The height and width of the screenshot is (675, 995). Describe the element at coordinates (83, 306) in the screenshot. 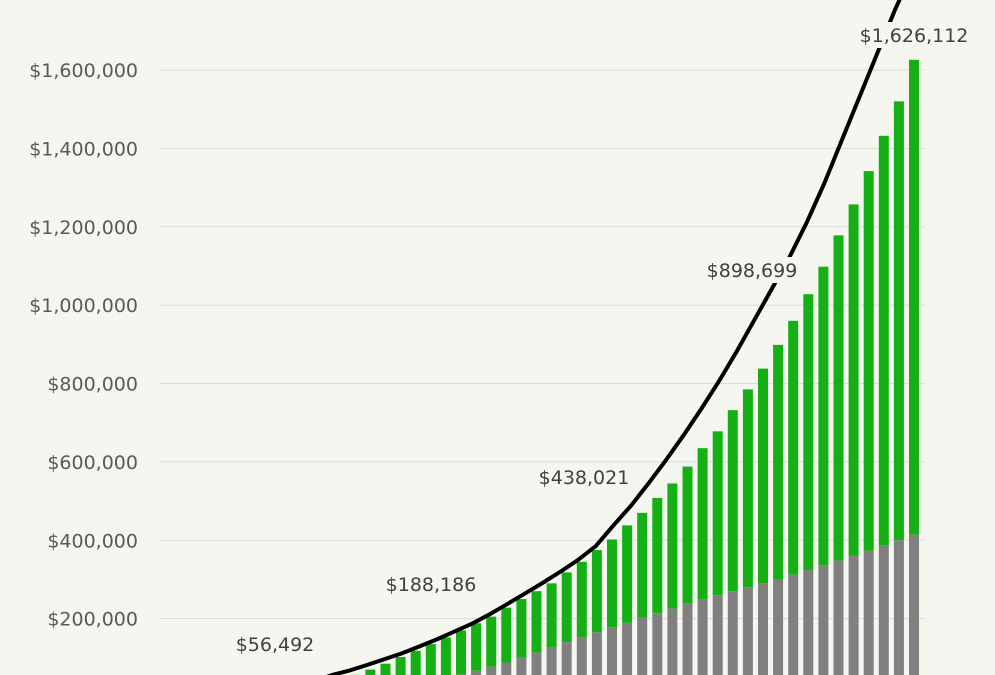

I see `y-tick-label: $1,000,000` at that location.